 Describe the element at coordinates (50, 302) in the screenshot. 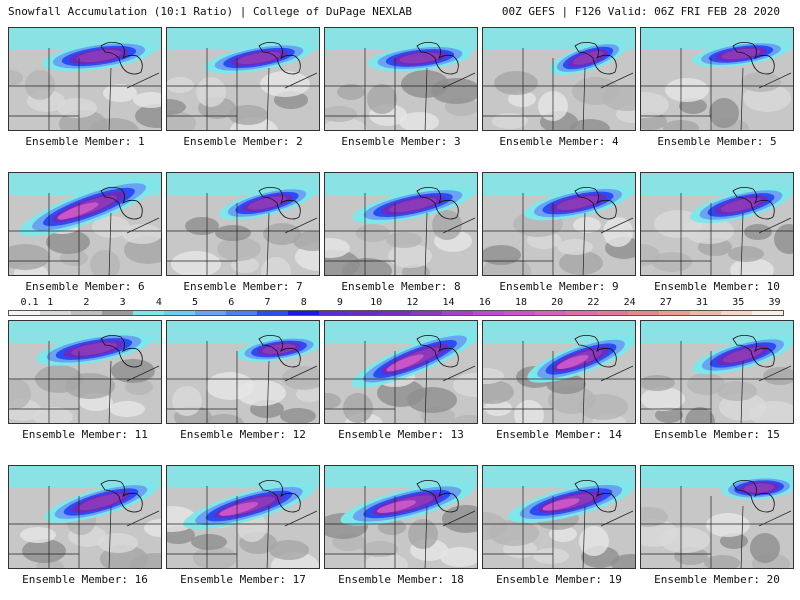

I see `colorbar-tick-label: 1` at that location.